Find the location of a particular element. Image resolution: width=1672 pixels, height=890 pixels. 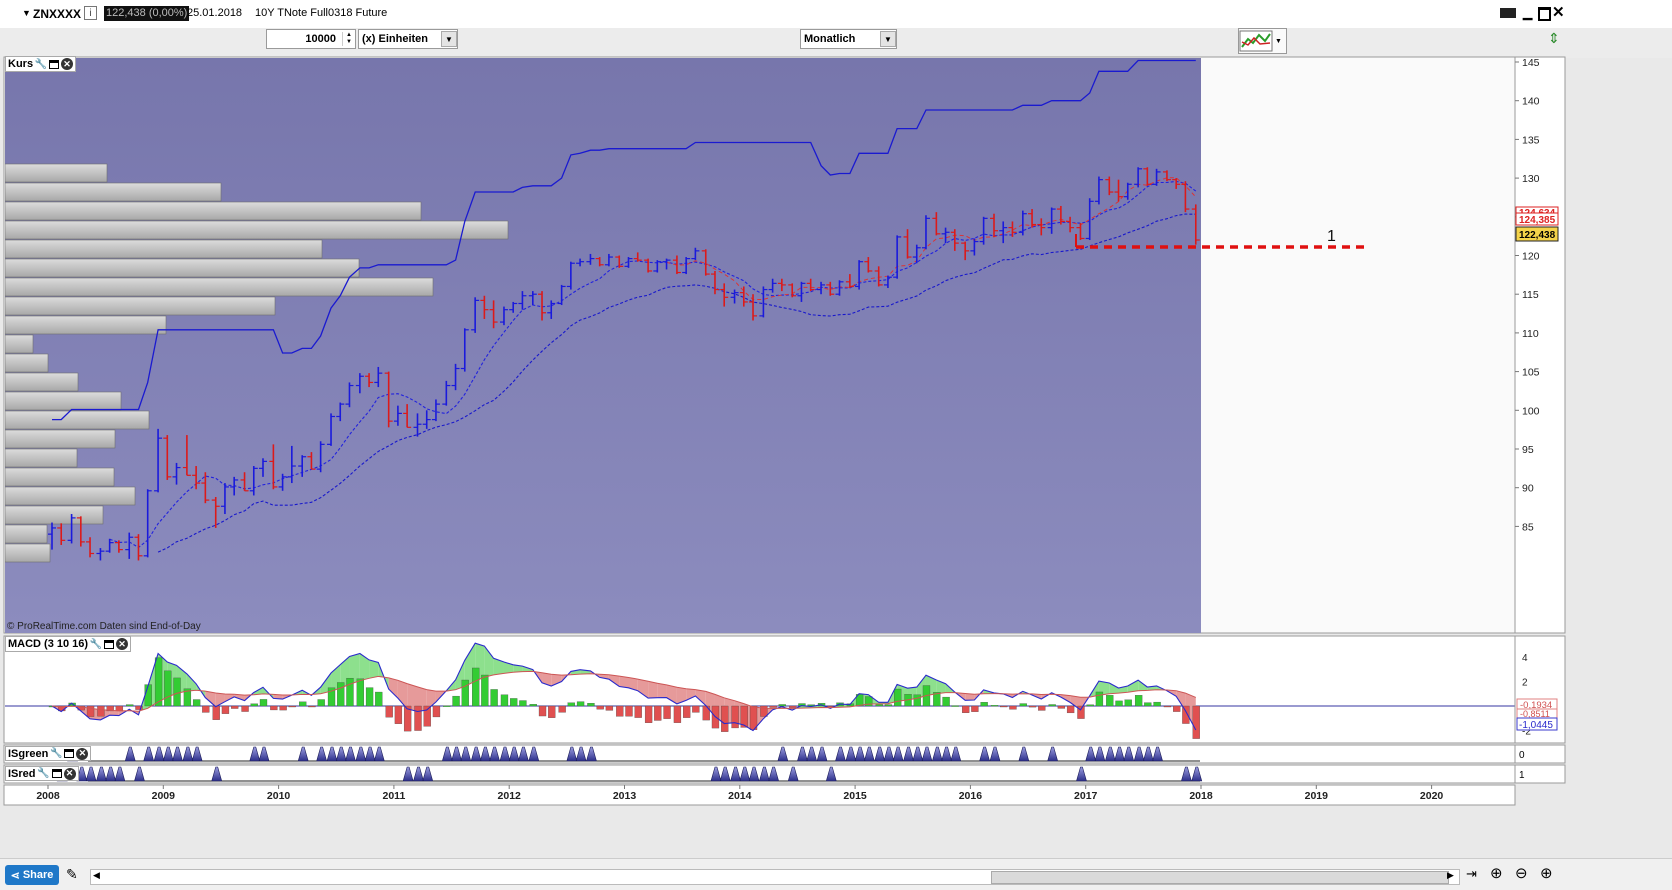

scroll-thumb is located at coordinates (1220, 877).